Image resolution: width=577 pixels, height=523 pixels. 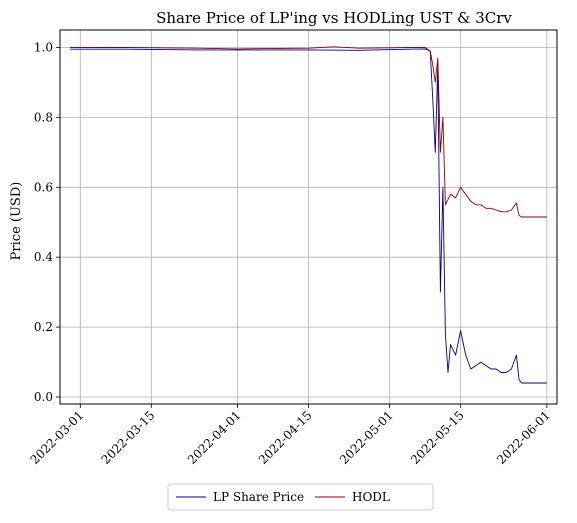 I want to click on x-tick-label: 2022-03-15, so click(x=128, y=437).